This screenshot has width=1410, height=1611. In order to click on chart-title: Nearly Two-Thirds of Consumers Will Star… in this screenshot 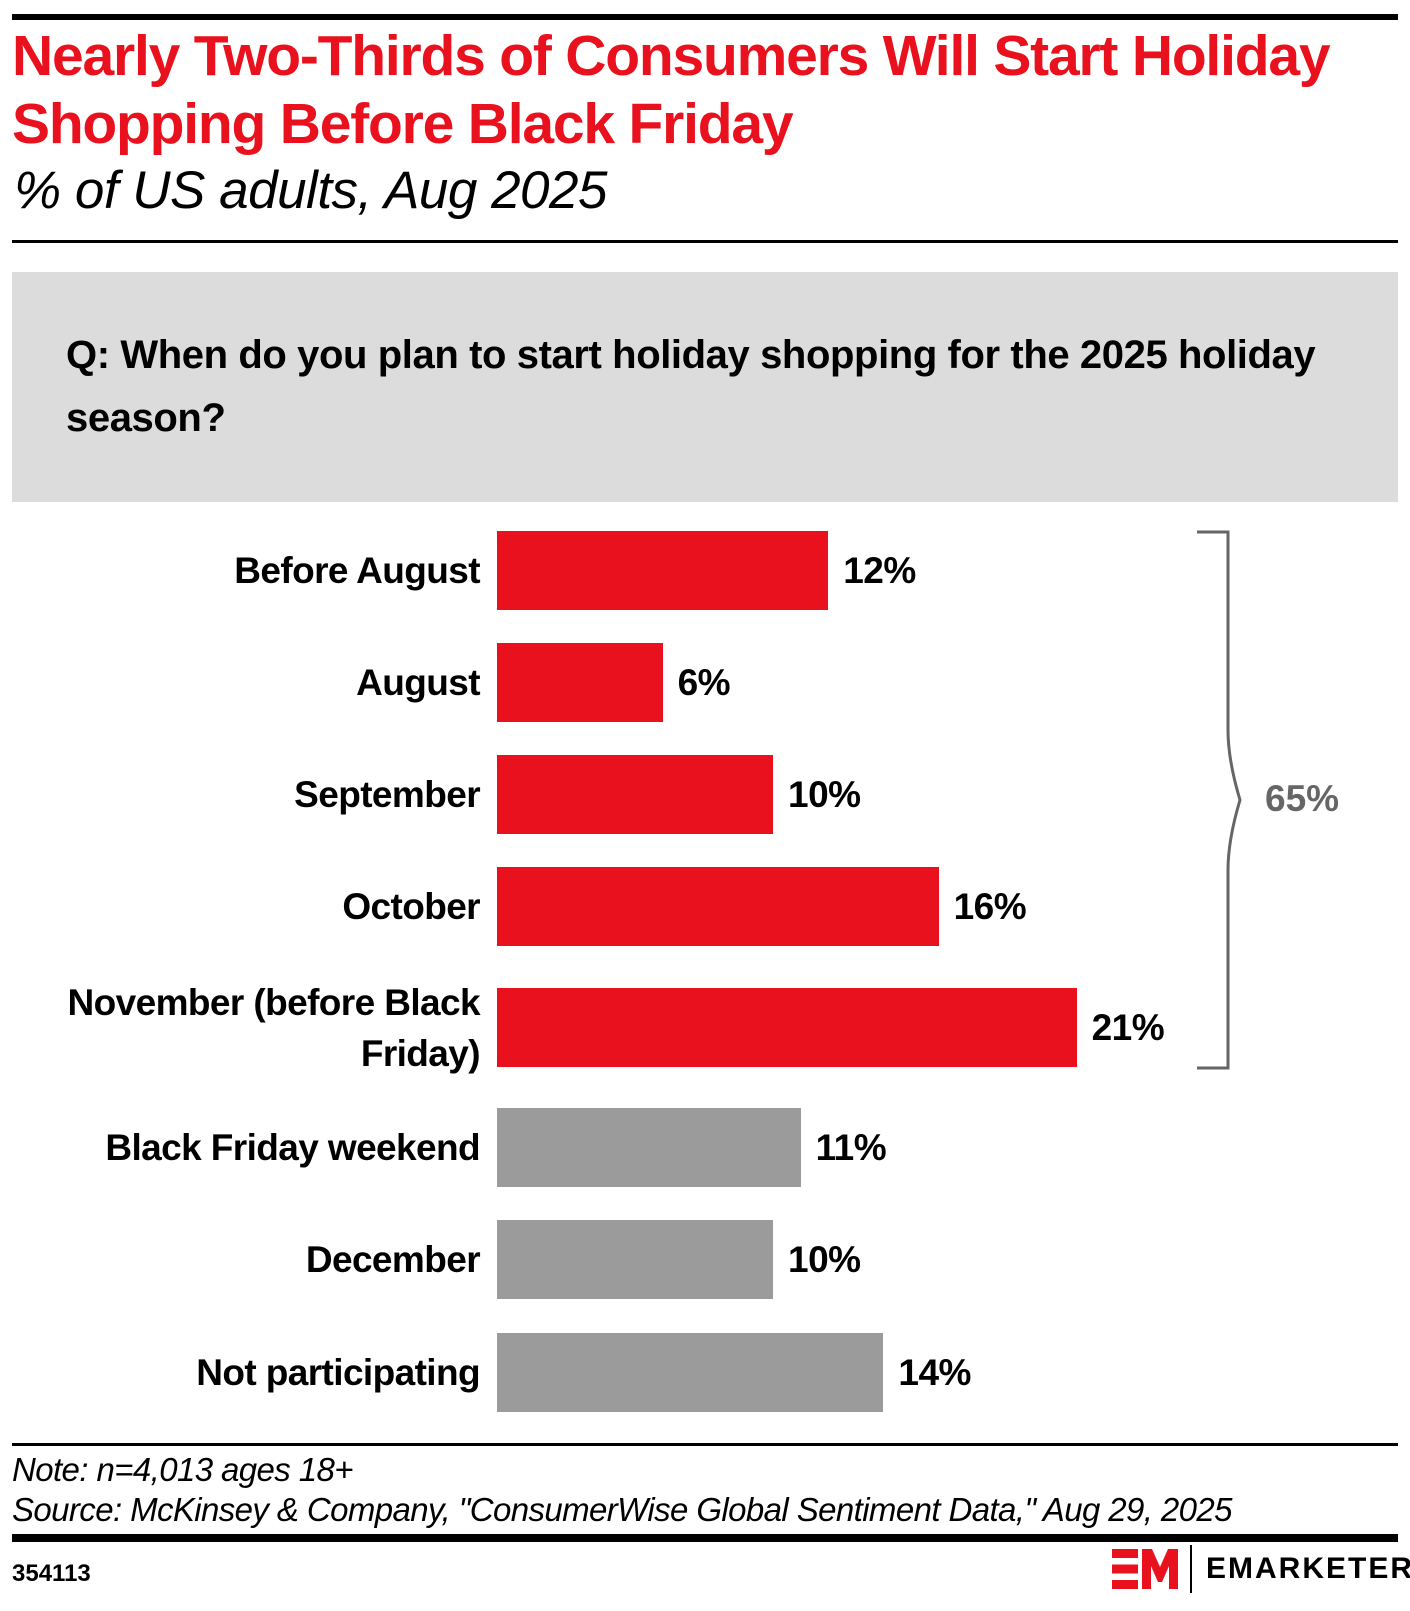, I will do `click(671, 90)`.